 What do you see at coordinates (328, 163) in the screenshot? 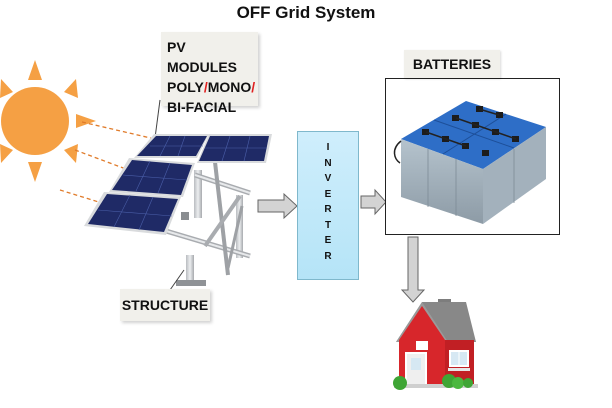
I see `inverter-letter: N` at bounding box center [328, 163].